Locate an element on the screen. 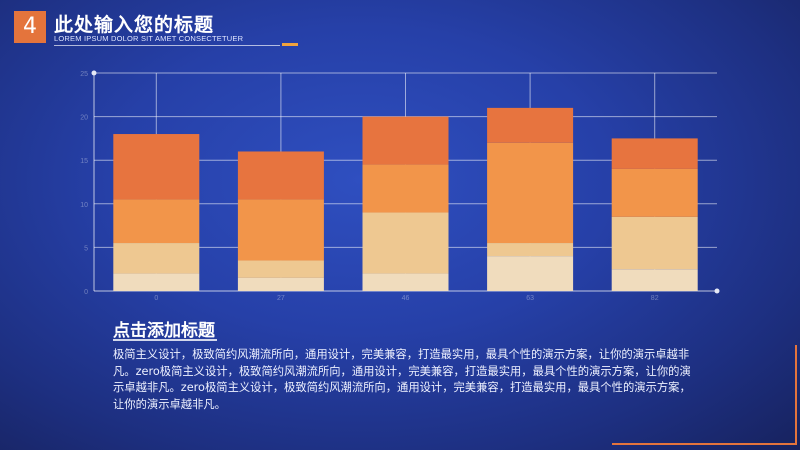 This screenshot has width=800, height=450. content-heading: 点击添加标题 is located at coordinates (164, 331).